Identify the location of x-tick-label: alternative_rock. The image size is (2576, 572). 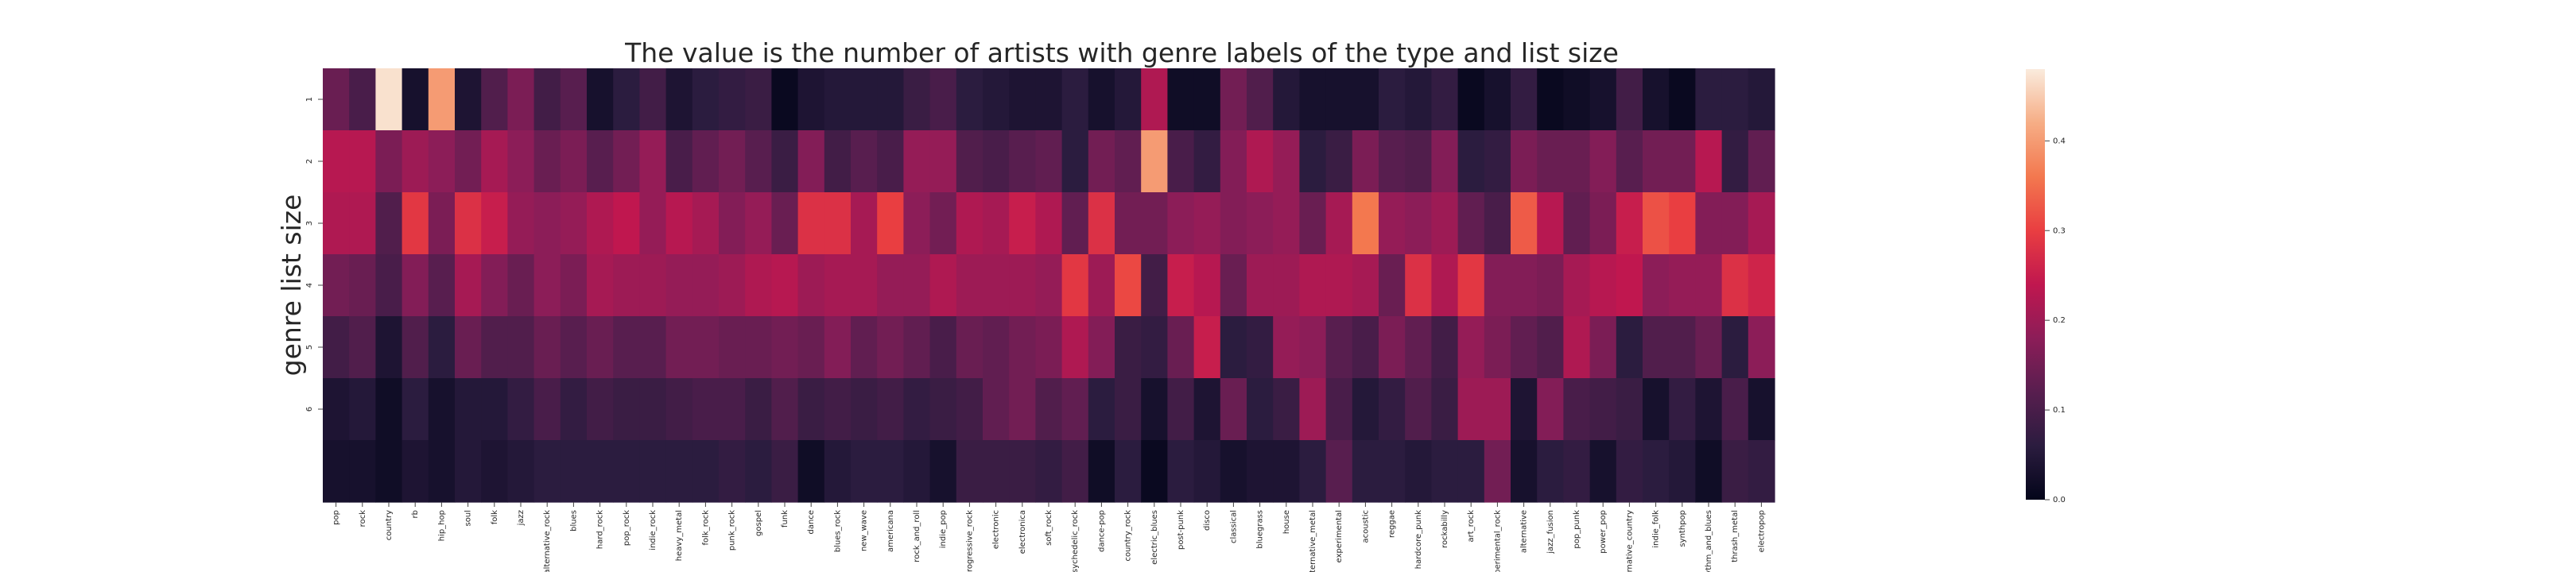
(547, 541).